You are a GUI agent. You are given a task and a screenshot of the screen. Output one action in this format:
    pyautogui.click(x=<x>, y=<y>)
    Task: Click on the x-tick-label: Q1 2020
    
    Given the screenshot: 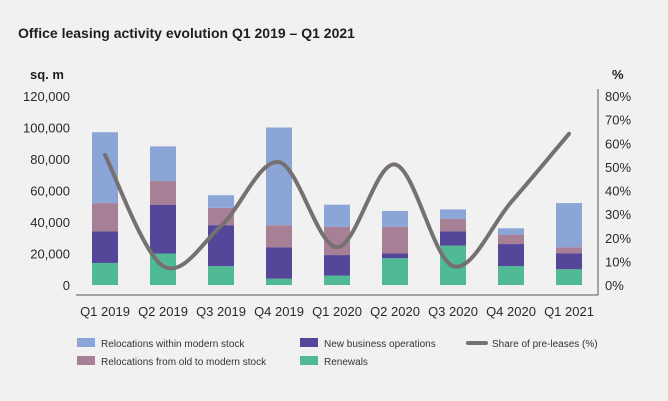 What is the action you would take?
    pyautogui.click(x=337, y=311)
    